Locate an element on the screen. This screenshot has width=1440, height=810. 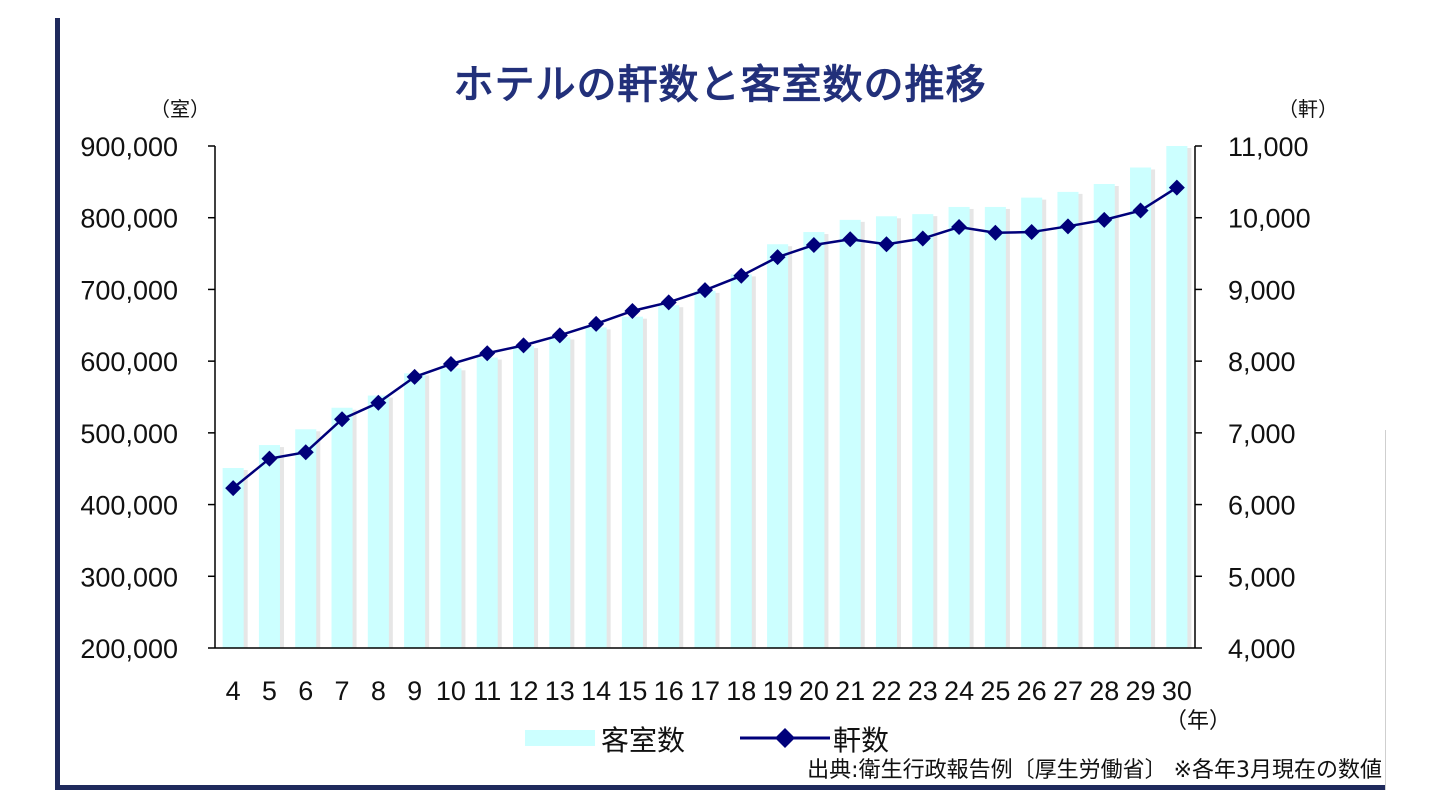
x-tick-label: 21 is located at coordinates (850, 691).